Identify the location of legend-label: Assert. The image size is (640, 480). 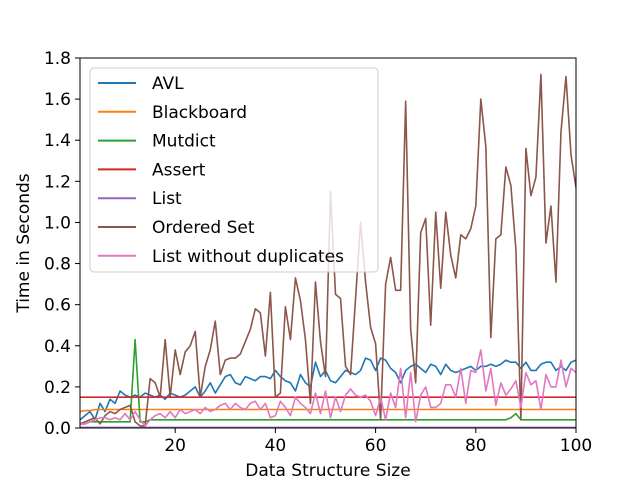
(179, 170).